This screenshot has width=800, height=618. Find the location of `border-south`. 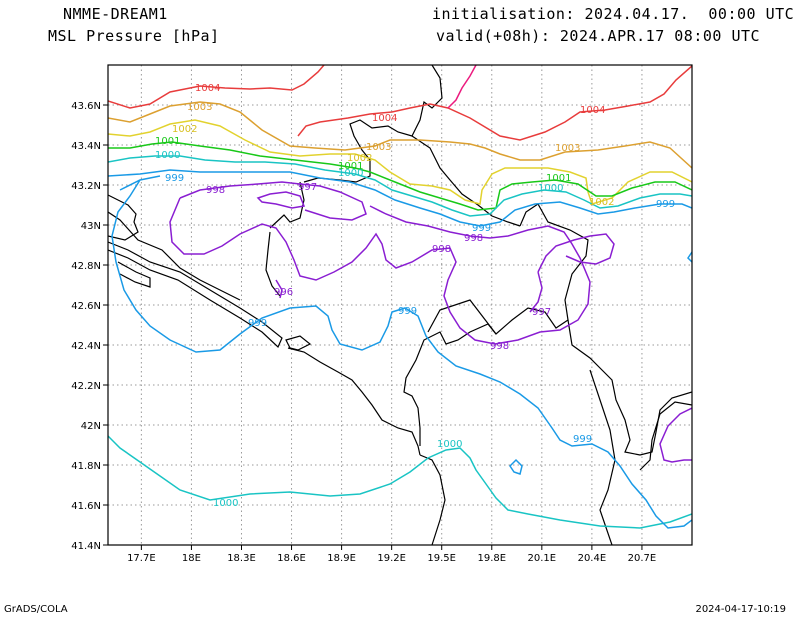

border-south is located at coordinates (432, 499).